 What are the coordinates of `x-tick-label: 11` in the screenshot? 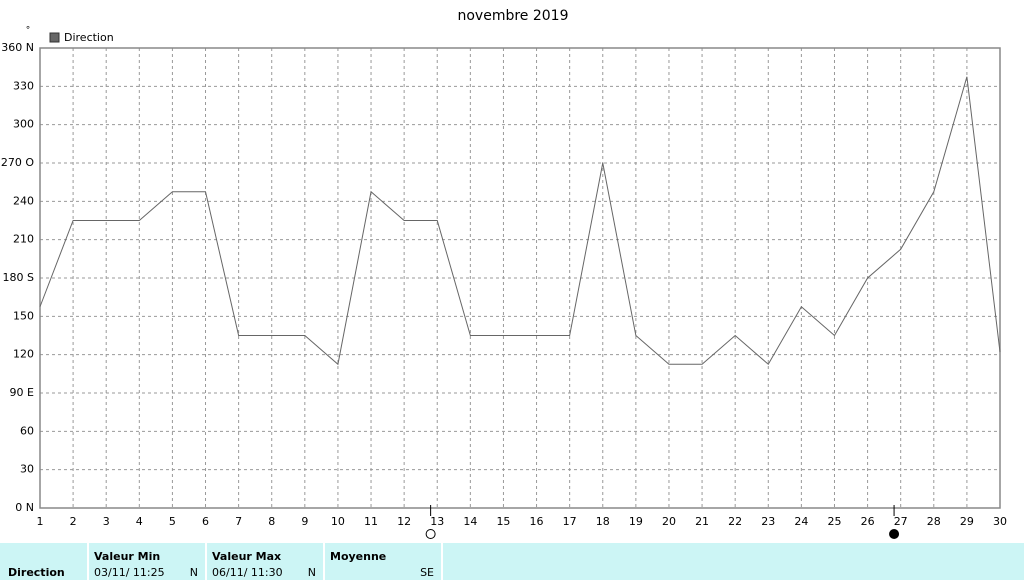 It's located at (371, 521).